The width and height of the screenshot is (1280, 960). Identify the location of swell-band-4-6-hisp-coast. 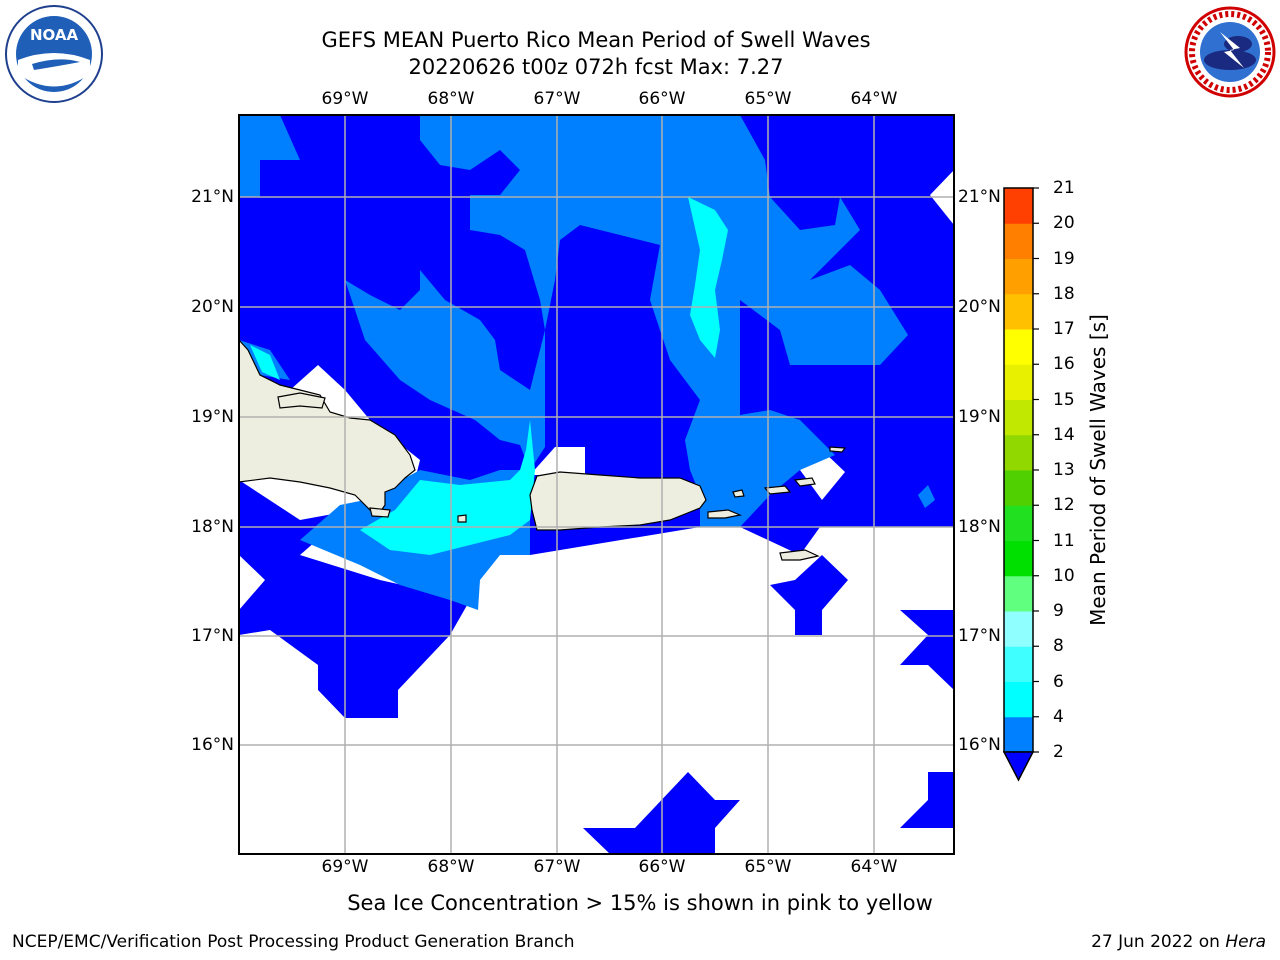
(265, 362).